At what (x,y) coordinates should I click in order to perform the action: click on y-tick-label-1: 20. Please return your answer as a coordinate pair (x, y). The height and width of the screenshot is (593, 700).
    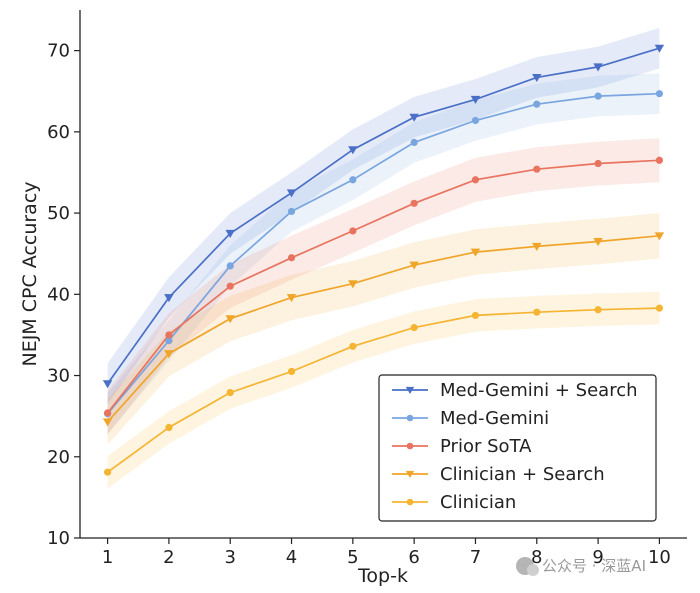
    Looking at the image, I should click on (58, 457).